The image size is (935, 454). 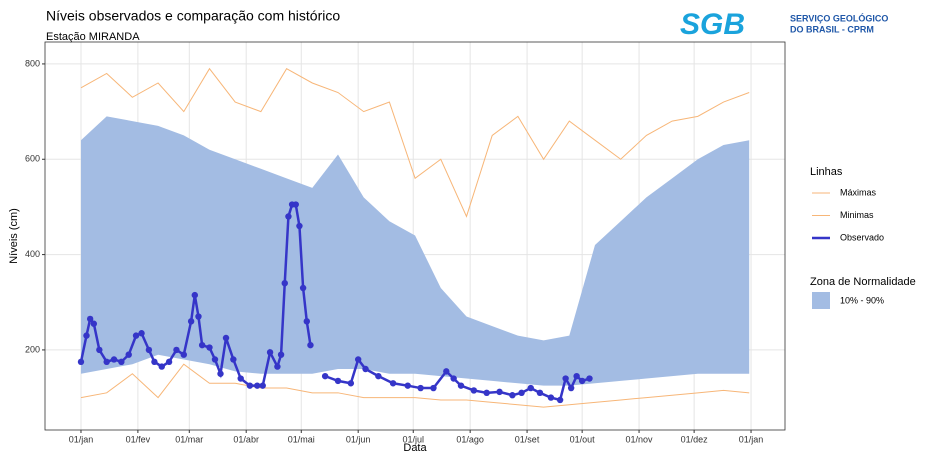 What do you see at coordinates (32, 159) in the screenshot?
I see `y-tick-label: 600` at bounding box center [32, 159].